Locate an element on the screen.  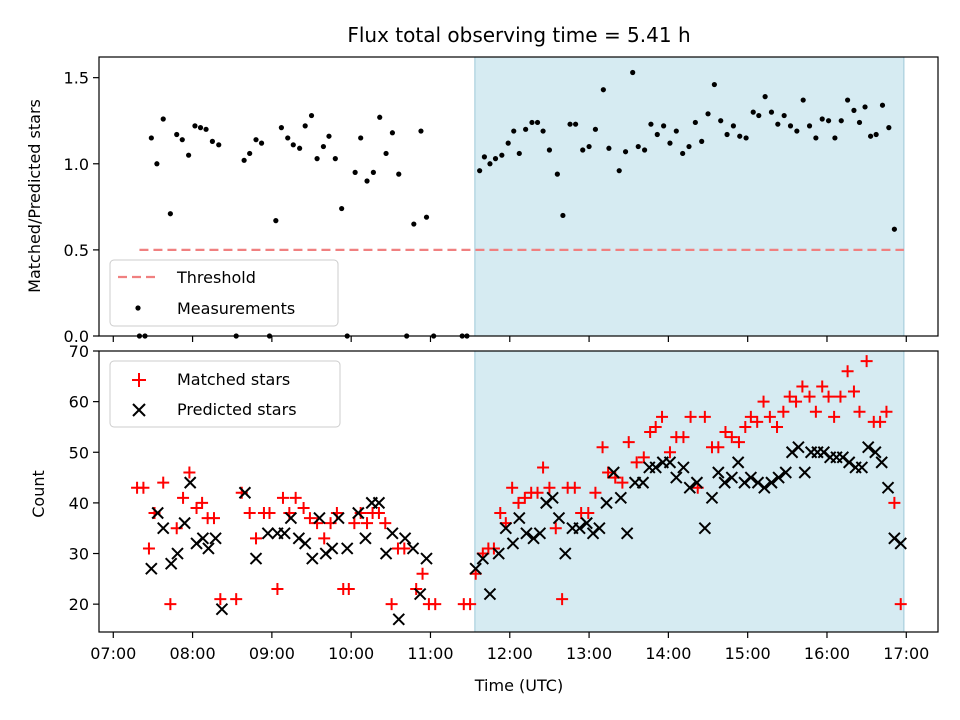
top-x-ticks is located at coordinates (509, 339).